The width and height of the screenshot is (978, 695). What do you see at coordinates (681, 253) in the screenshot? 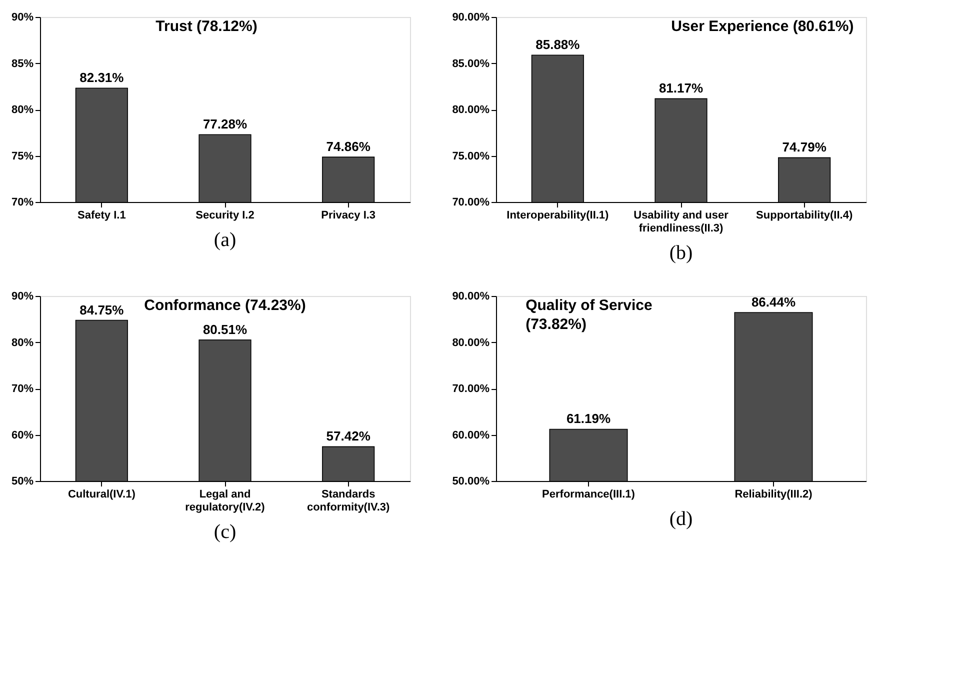
I see `text: (b)` at bounding box center [681, 253].